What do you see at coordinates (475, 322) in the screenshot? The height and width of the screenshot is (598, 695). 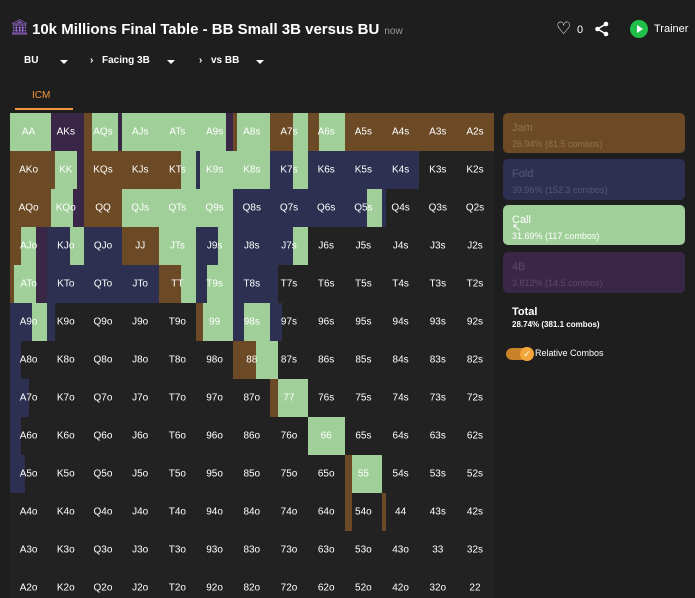 I see `hand-cell-92s: 92s` at bounding box center [475, 322].